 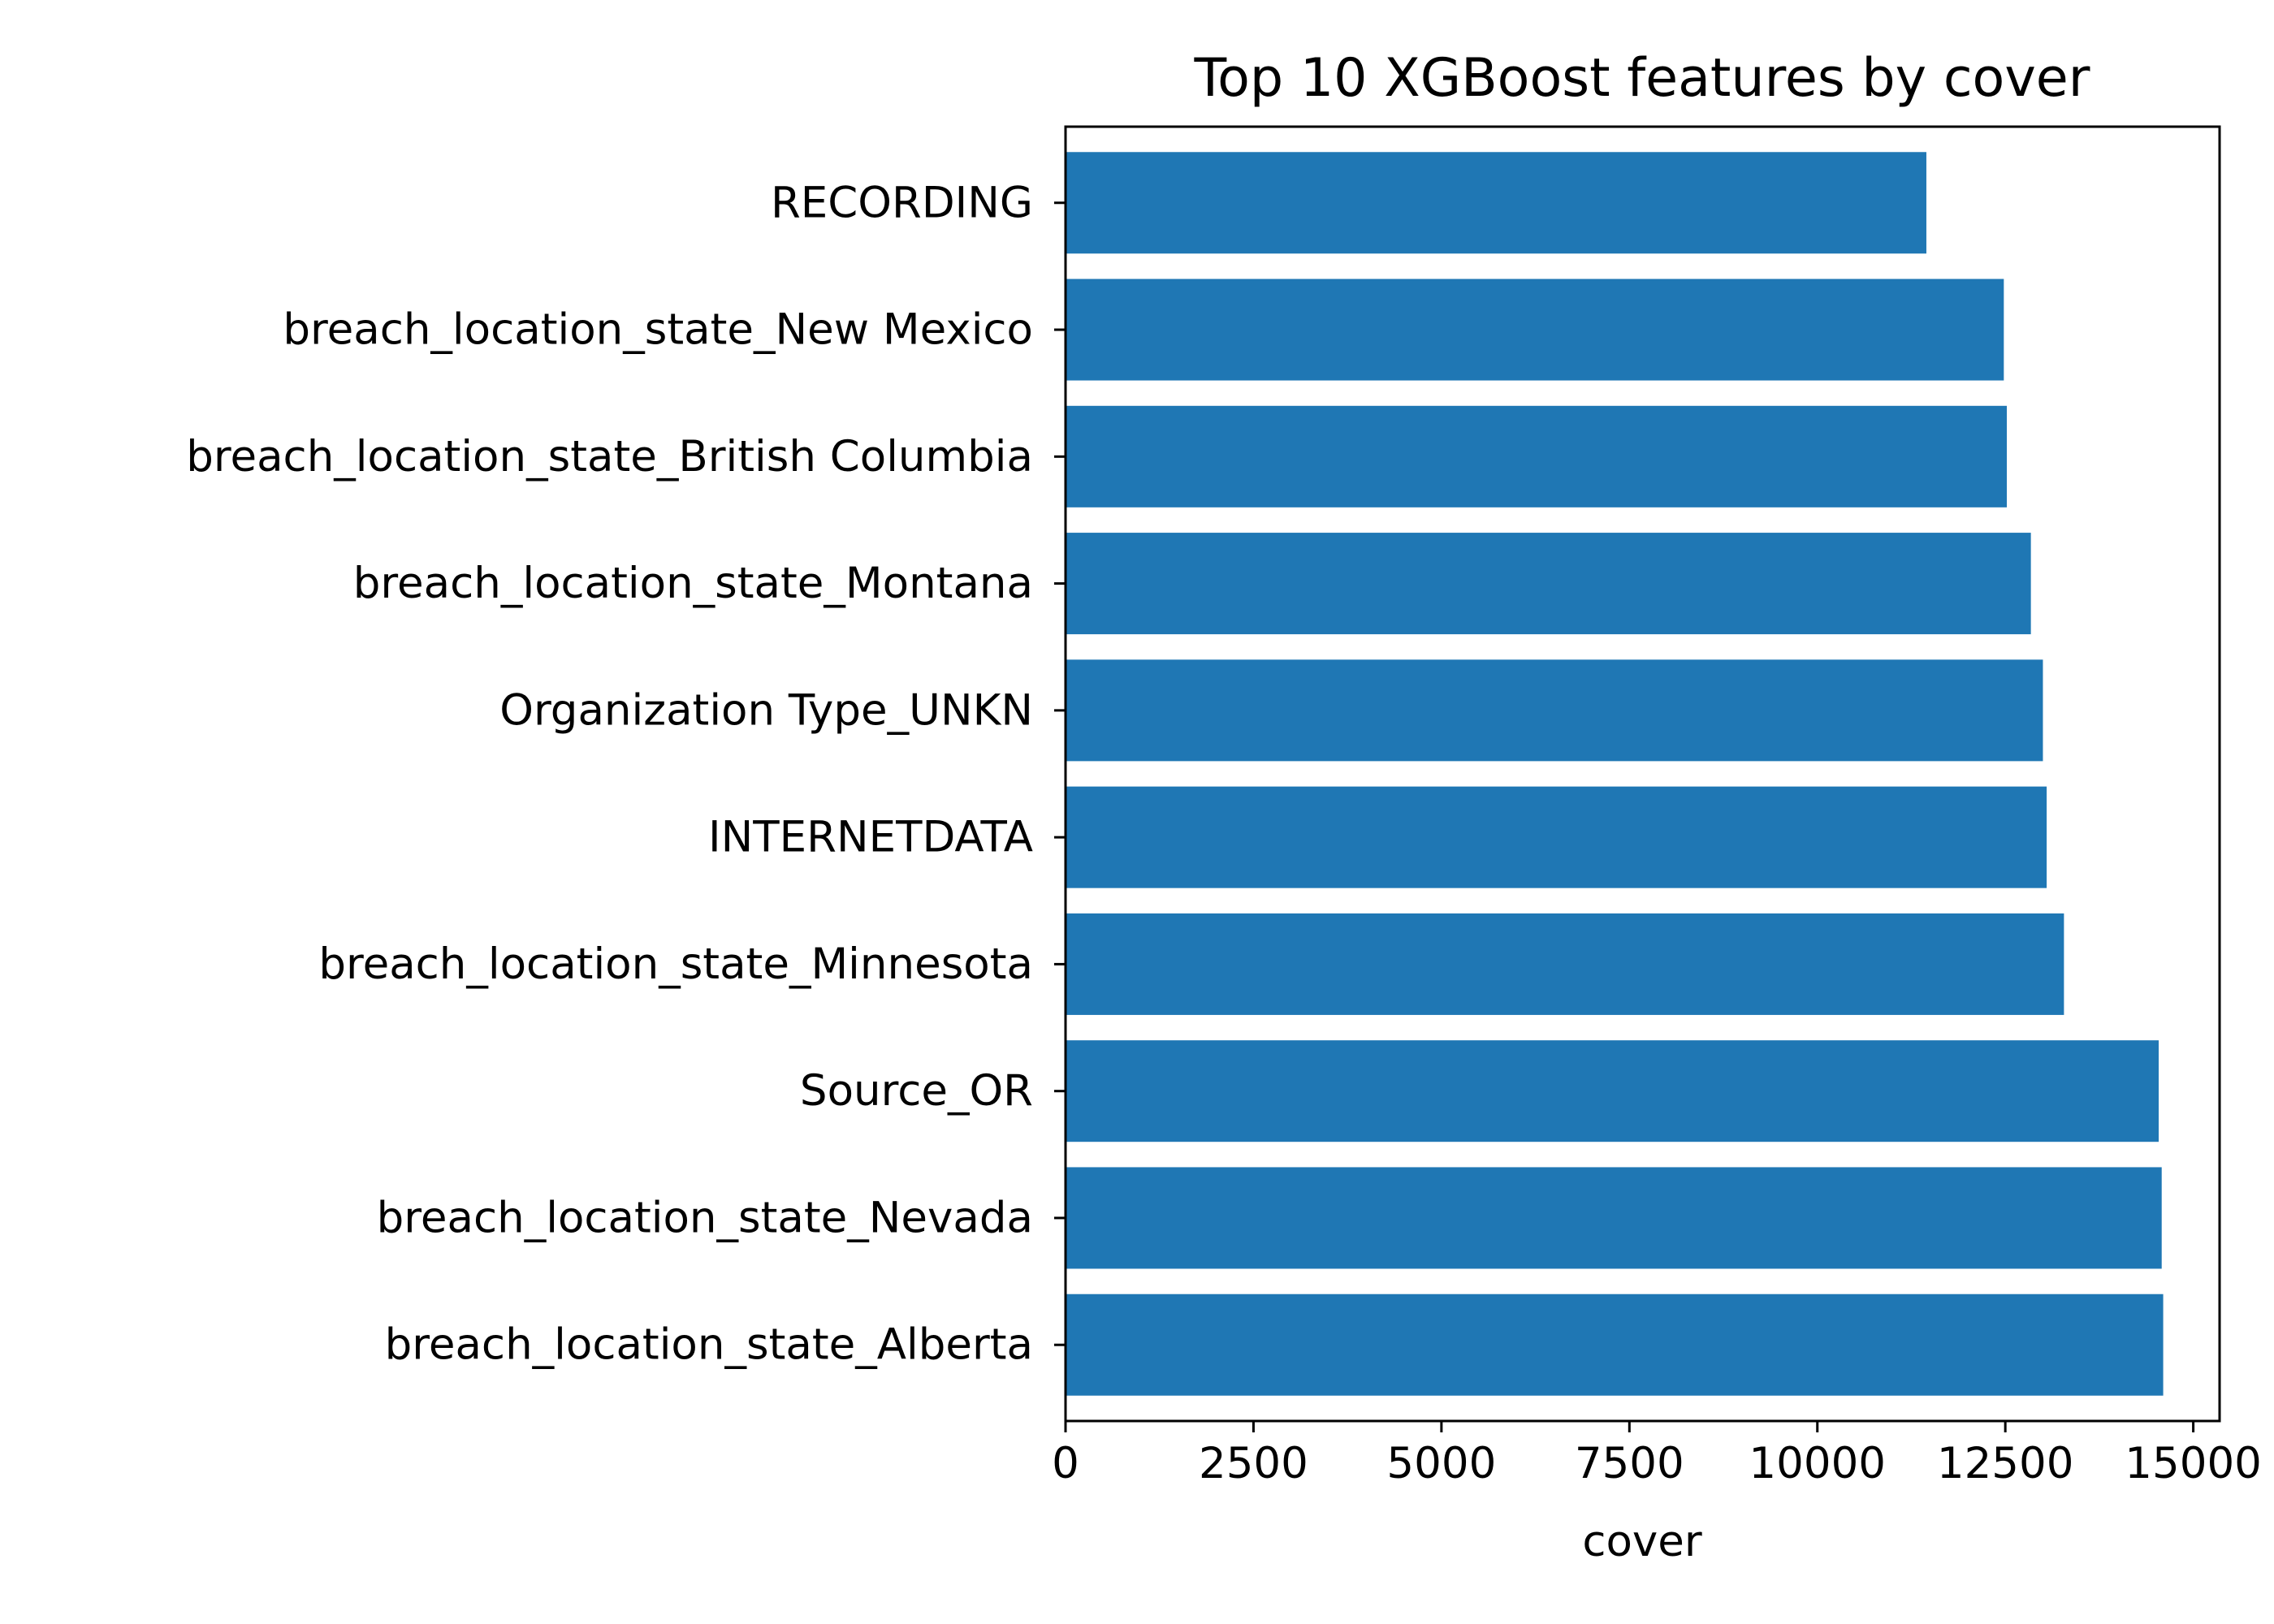 What do you see at coordinates (766, 710) in the screenshot?
I see `y-tick-label: Organization Type_UNKN` at bounding box center [766, 710].